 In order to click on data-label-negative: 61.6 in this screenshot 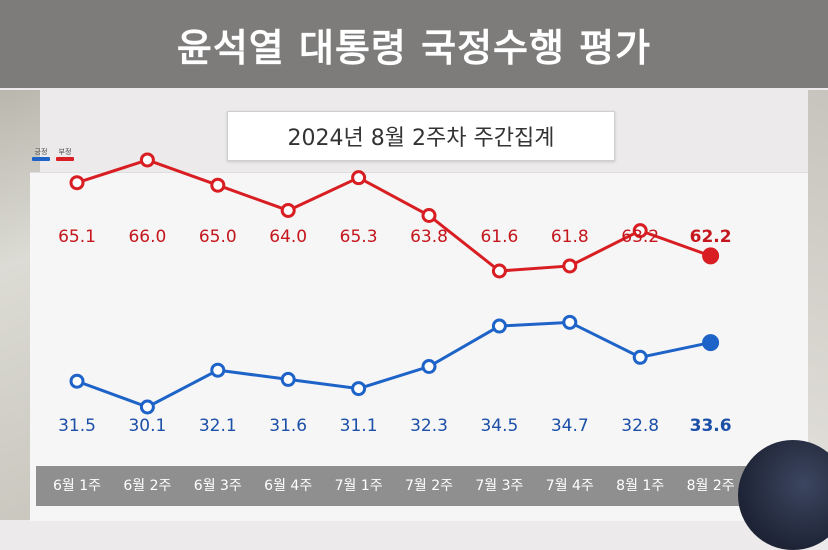, I will do `click(499, 237)`.